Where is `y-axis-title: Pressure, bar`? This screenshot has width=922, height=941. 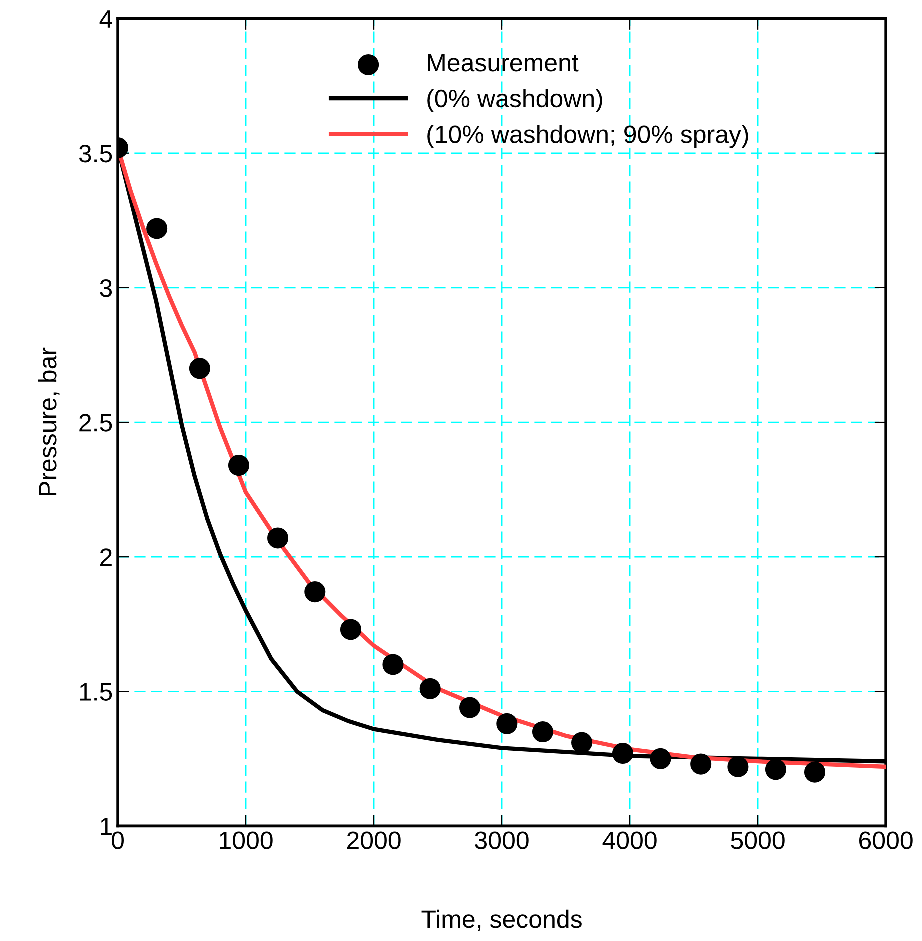 y-axis-title: Pressure, bar is located at coordinates (49, 422).